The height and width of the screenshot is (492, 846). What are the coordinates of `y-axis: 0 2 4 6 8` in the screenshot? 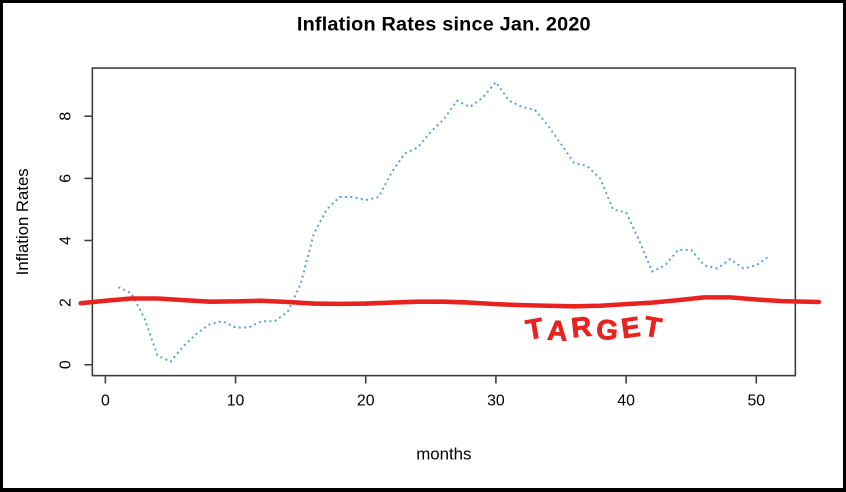 It's located at (75, 240).